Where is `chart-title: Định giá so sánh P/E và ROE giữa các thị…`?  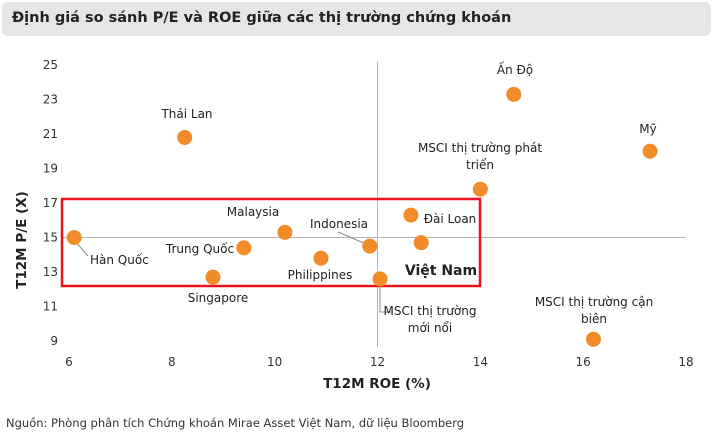 chart-title: Định giá so sánh P/E và ROE giữa các thị… is located at coordinates (262, 18).